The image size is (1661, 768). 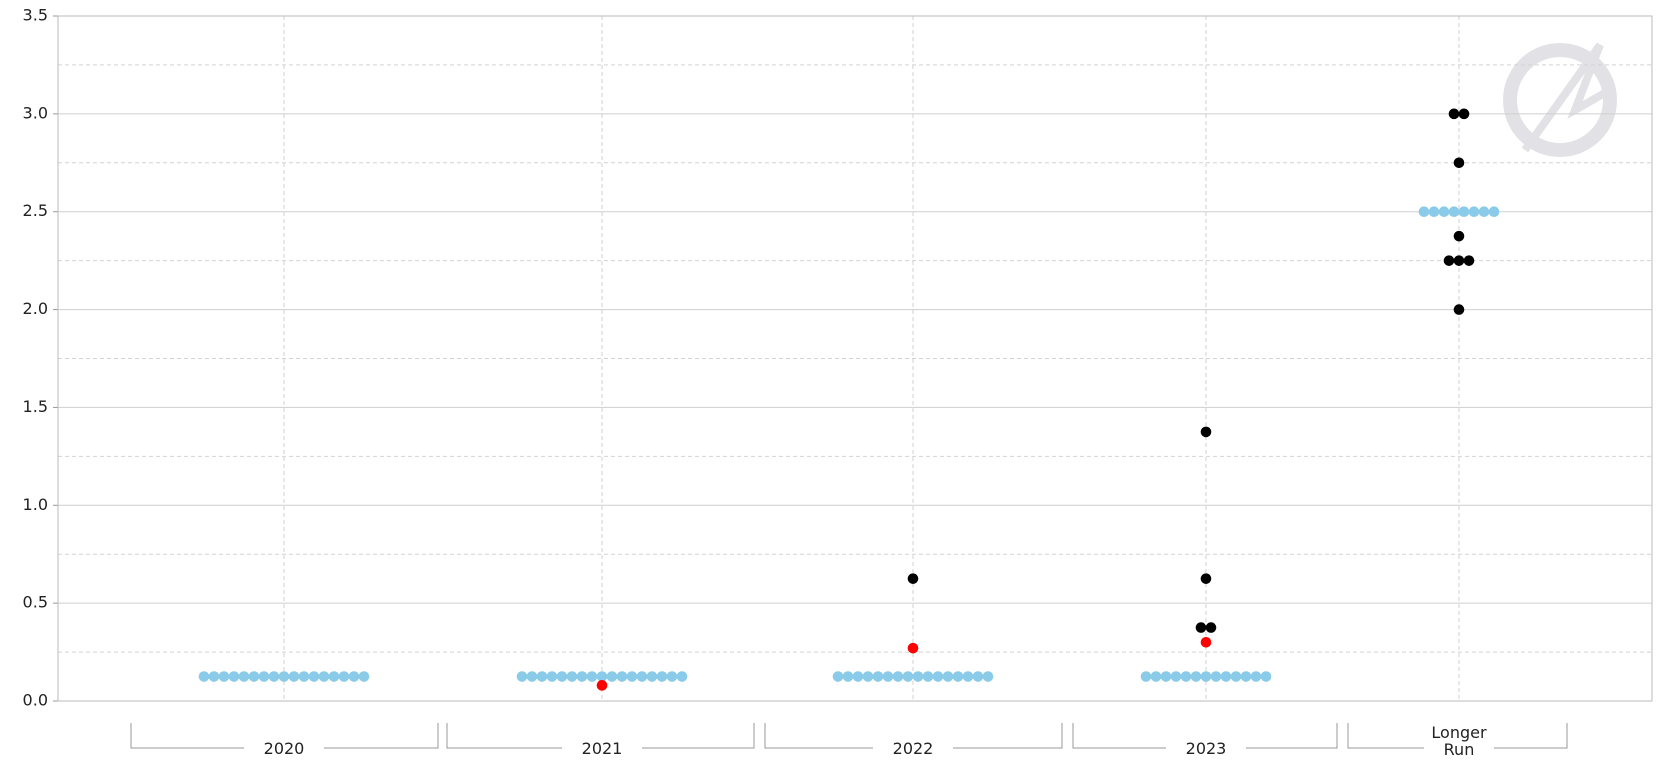 I want to click on x-tick-label: Longer Run, so click(x=1459, y=741).